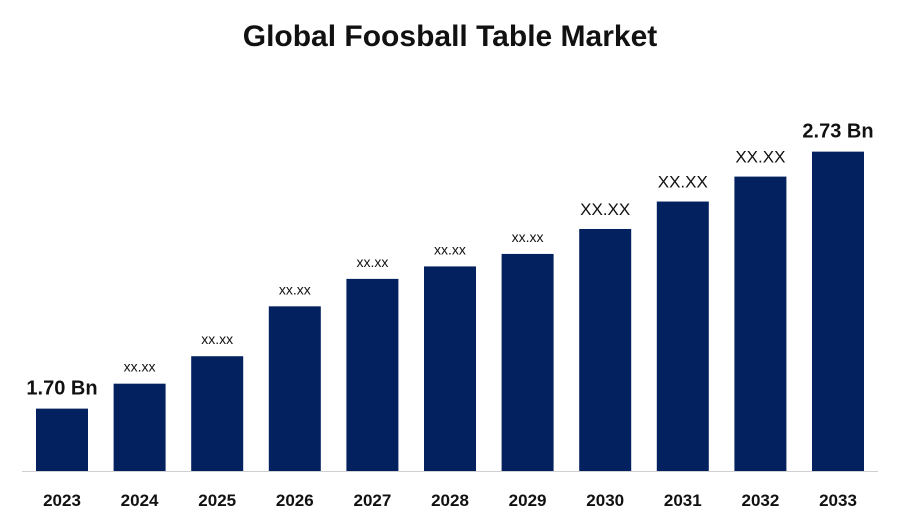 This screenshot has width=900, height=525. Describe the element at coordinates (372, 262) in the screenshot. I see `data-label-2027: xx.xx` at that location.